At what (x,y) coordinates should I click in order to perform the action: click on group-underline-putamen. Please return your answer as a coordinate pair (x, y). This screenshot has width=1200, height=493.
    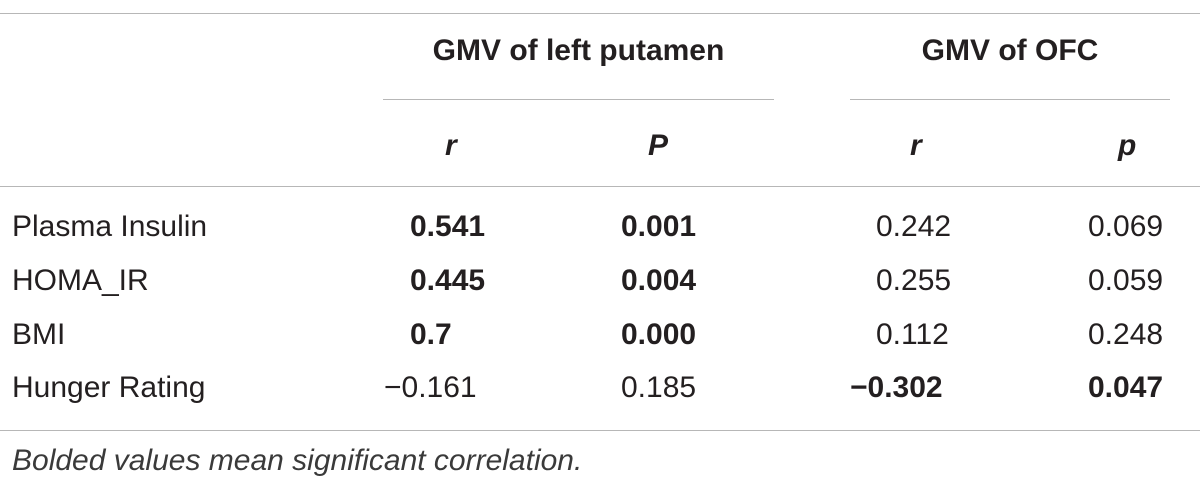
    Looking at the image, I should click on (578, 99).